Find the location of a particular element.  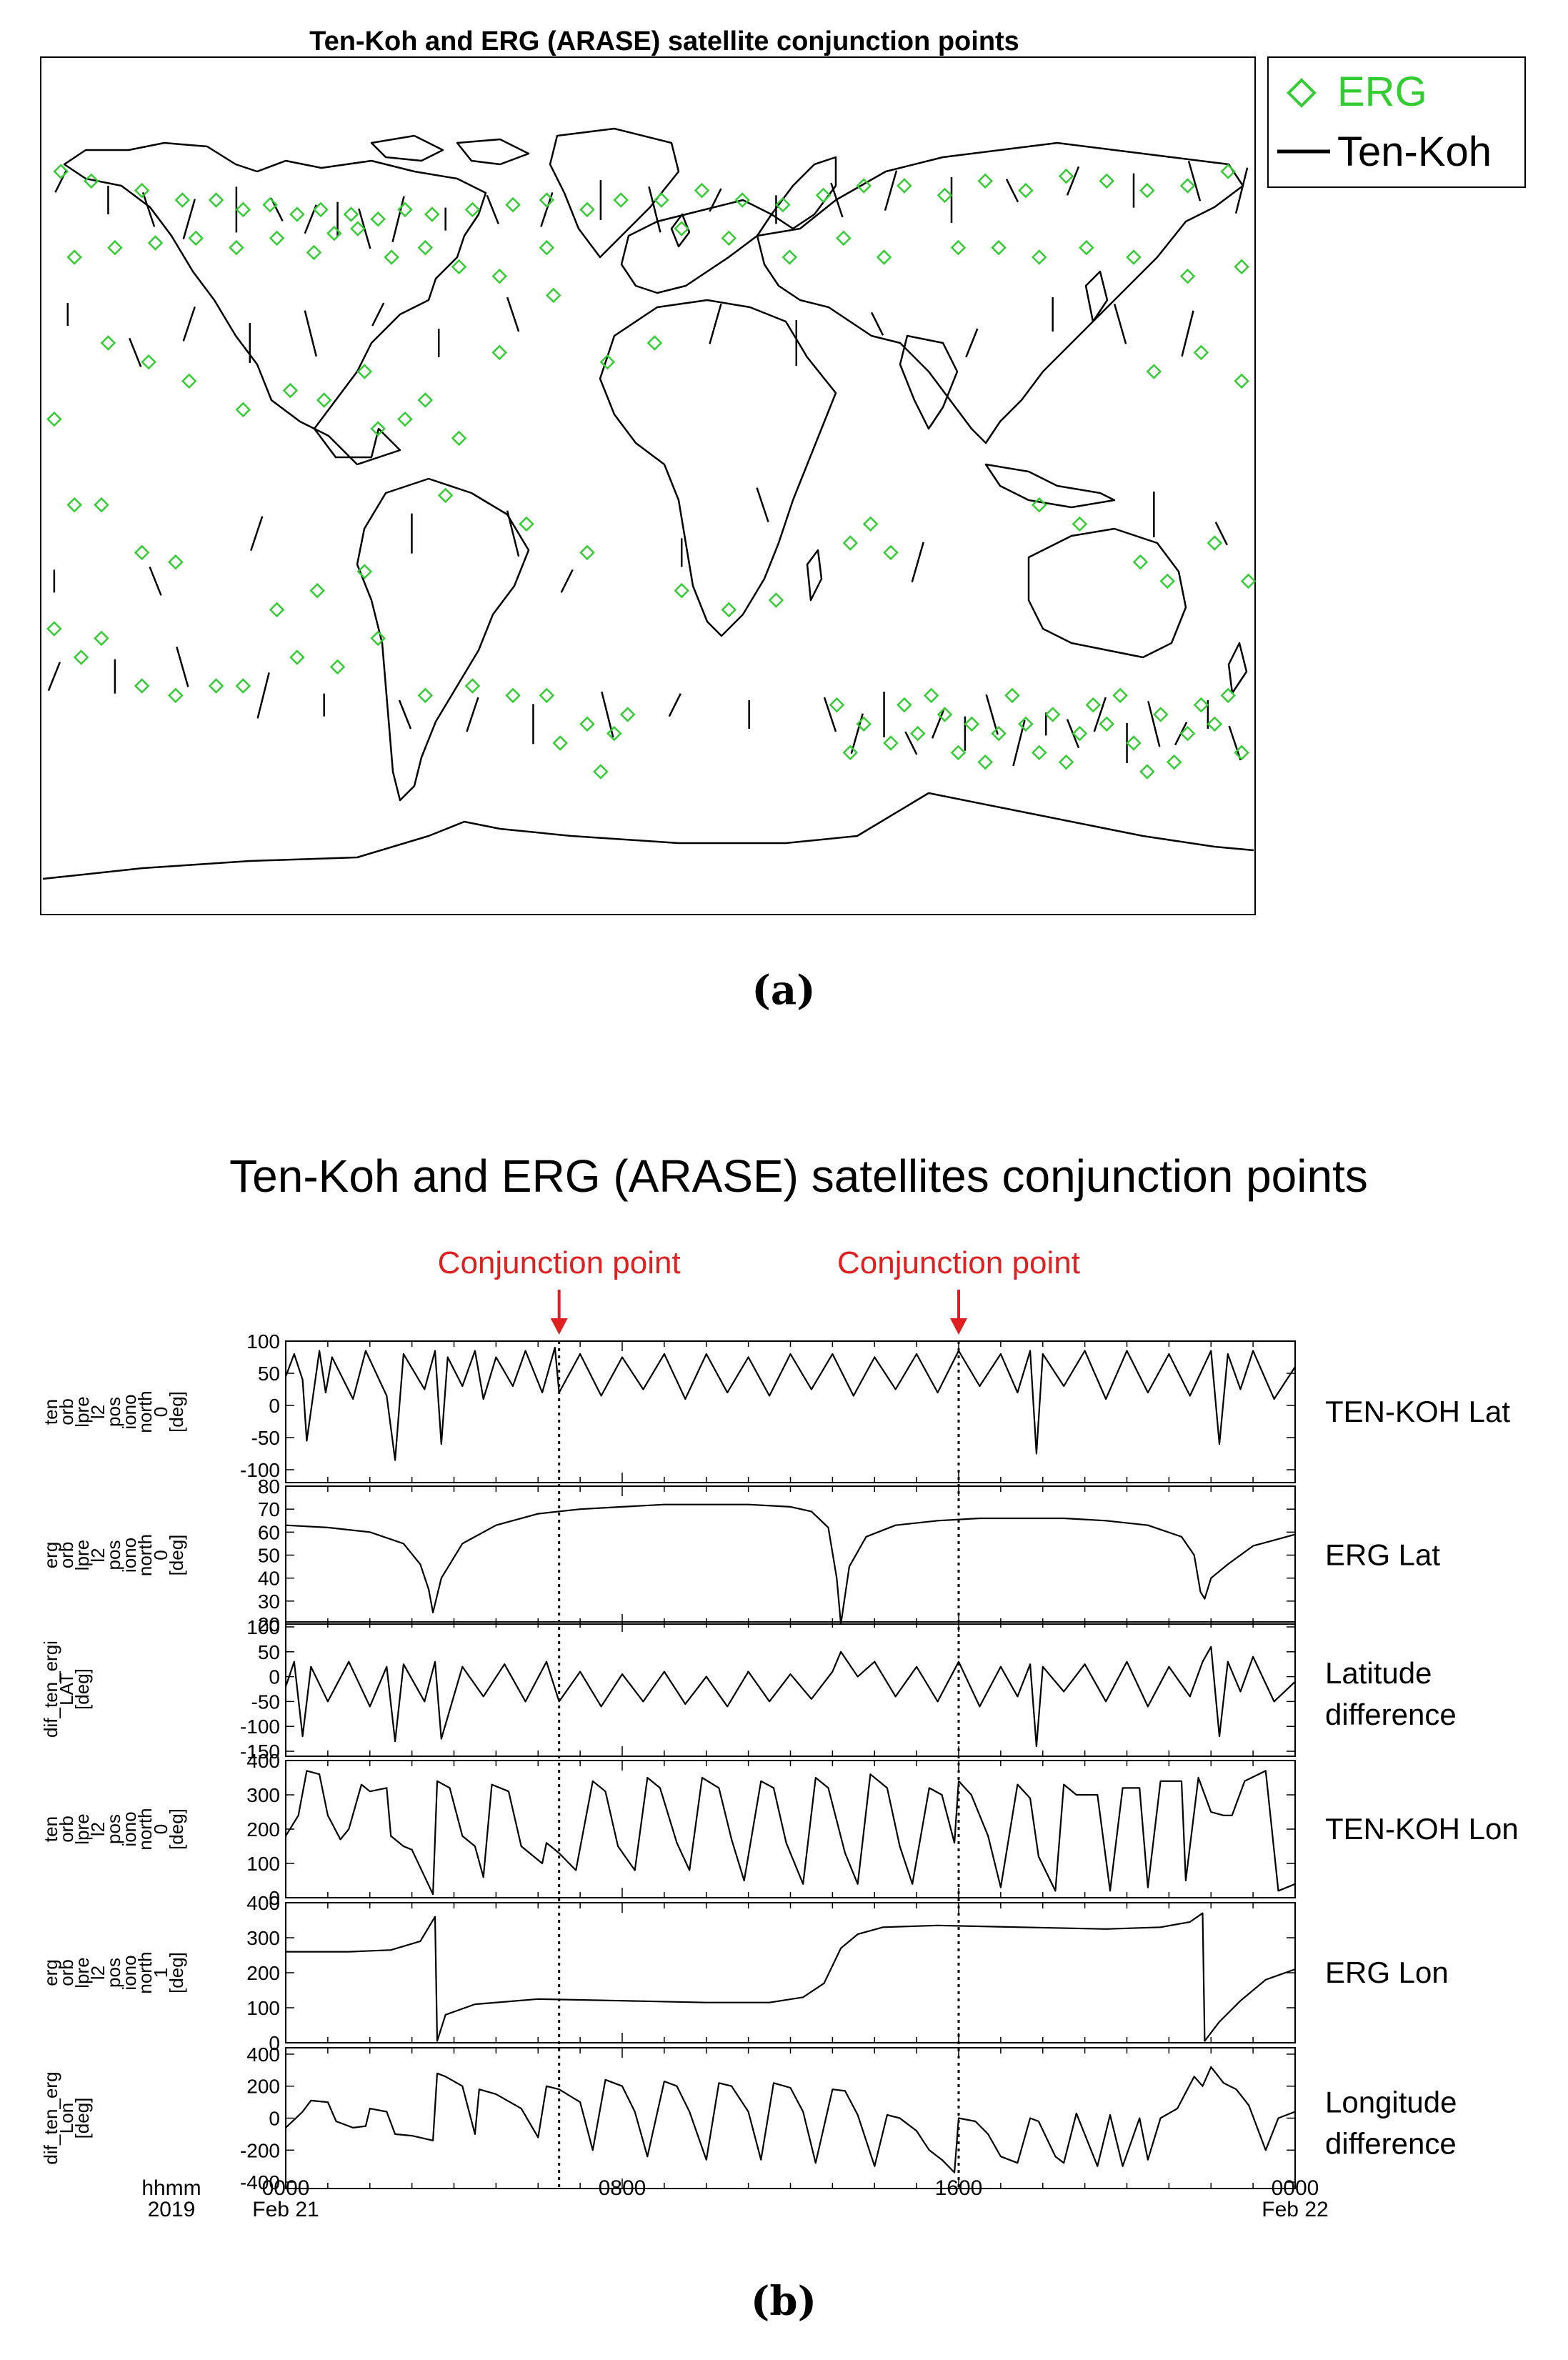

x-tick-time: 0800 is located at coordinates (622, 2188).